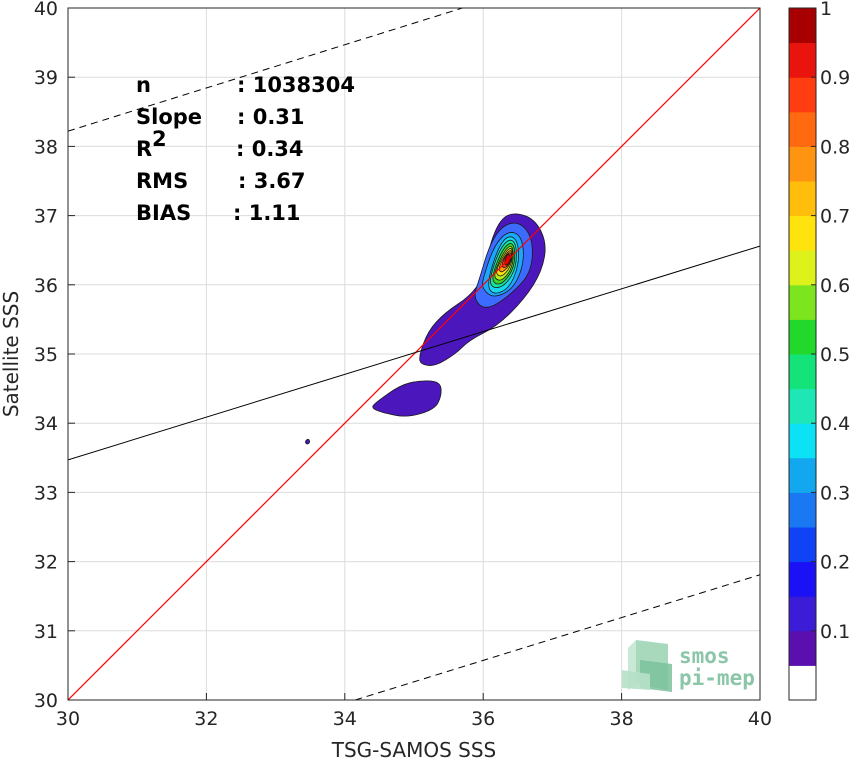 The height and width of the screenshot is (763, 855). Describe the element at coordinates (68, 719) in the screenshot. I see `x-tick-label: 30` at that location.